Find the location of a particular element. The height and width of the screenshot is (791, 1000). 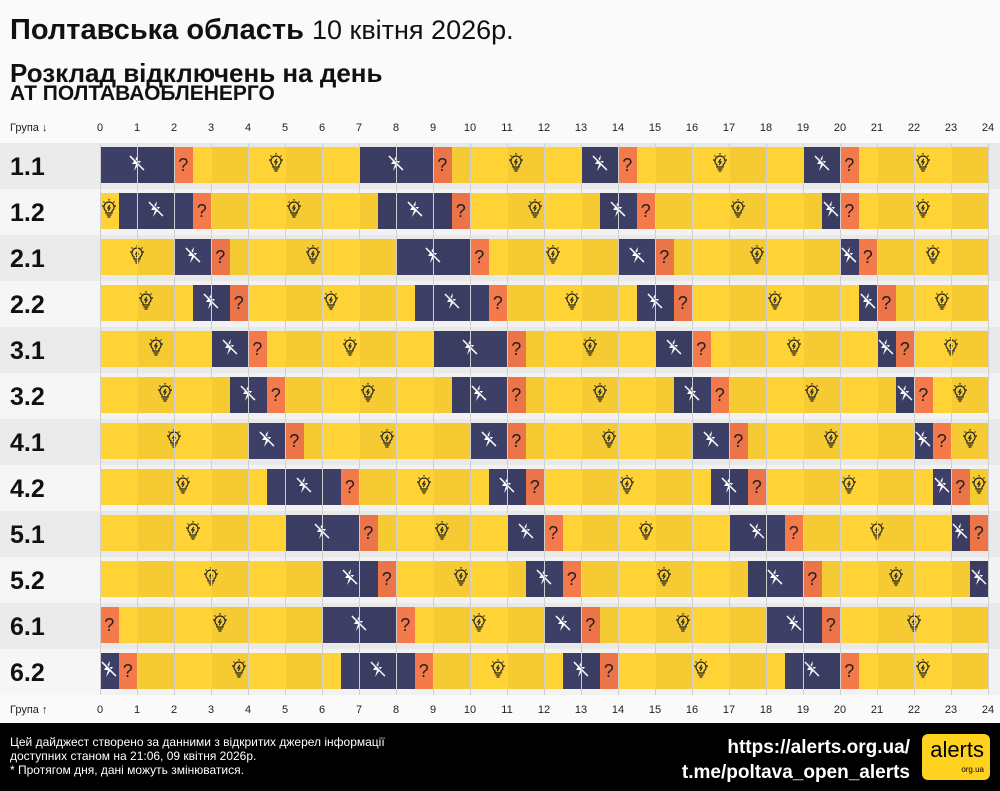

hour-tick-label: 20 is located at coordinates (840, 128).